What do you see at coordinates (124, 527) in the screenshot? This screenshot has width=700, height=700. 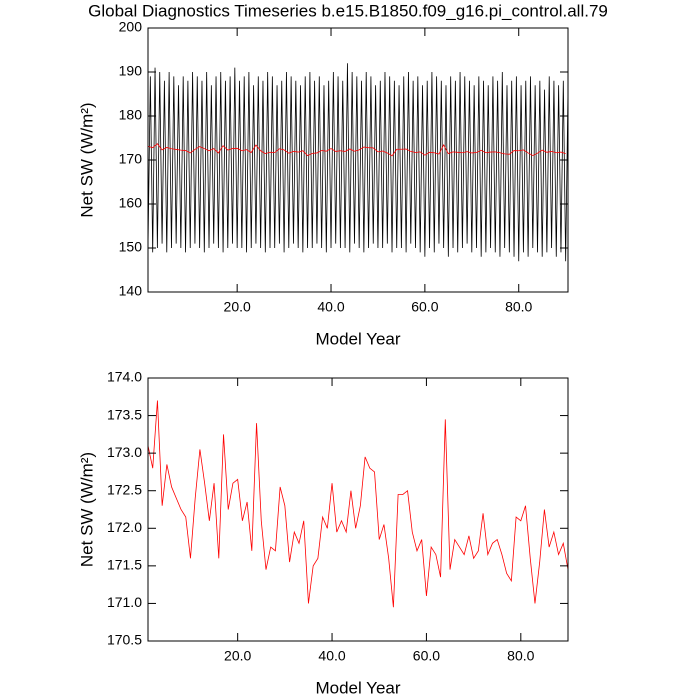 I see `y-tick-label: 172.0` at bounding box center [124, 527].